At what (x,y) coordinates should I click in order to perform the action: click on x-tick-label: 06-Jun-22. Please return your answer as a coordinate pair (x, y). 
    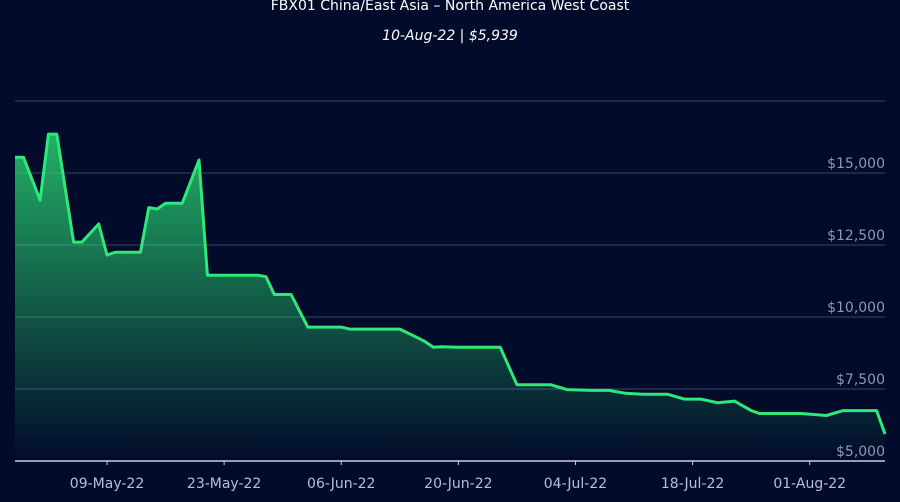
    Looking at the image, I should click on (341, 484).